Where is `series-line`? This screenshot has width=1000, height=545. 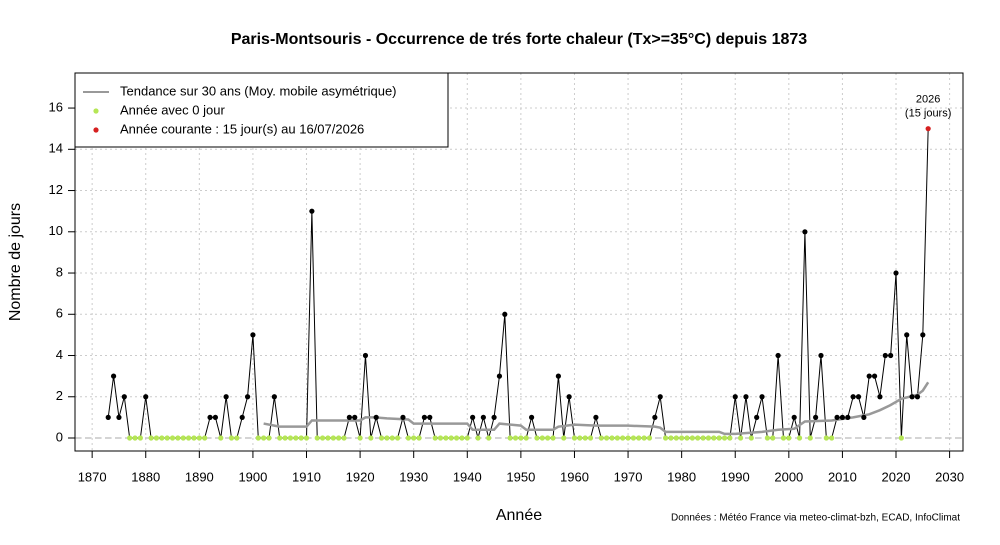 series-line is located at coordinates (596, 408).